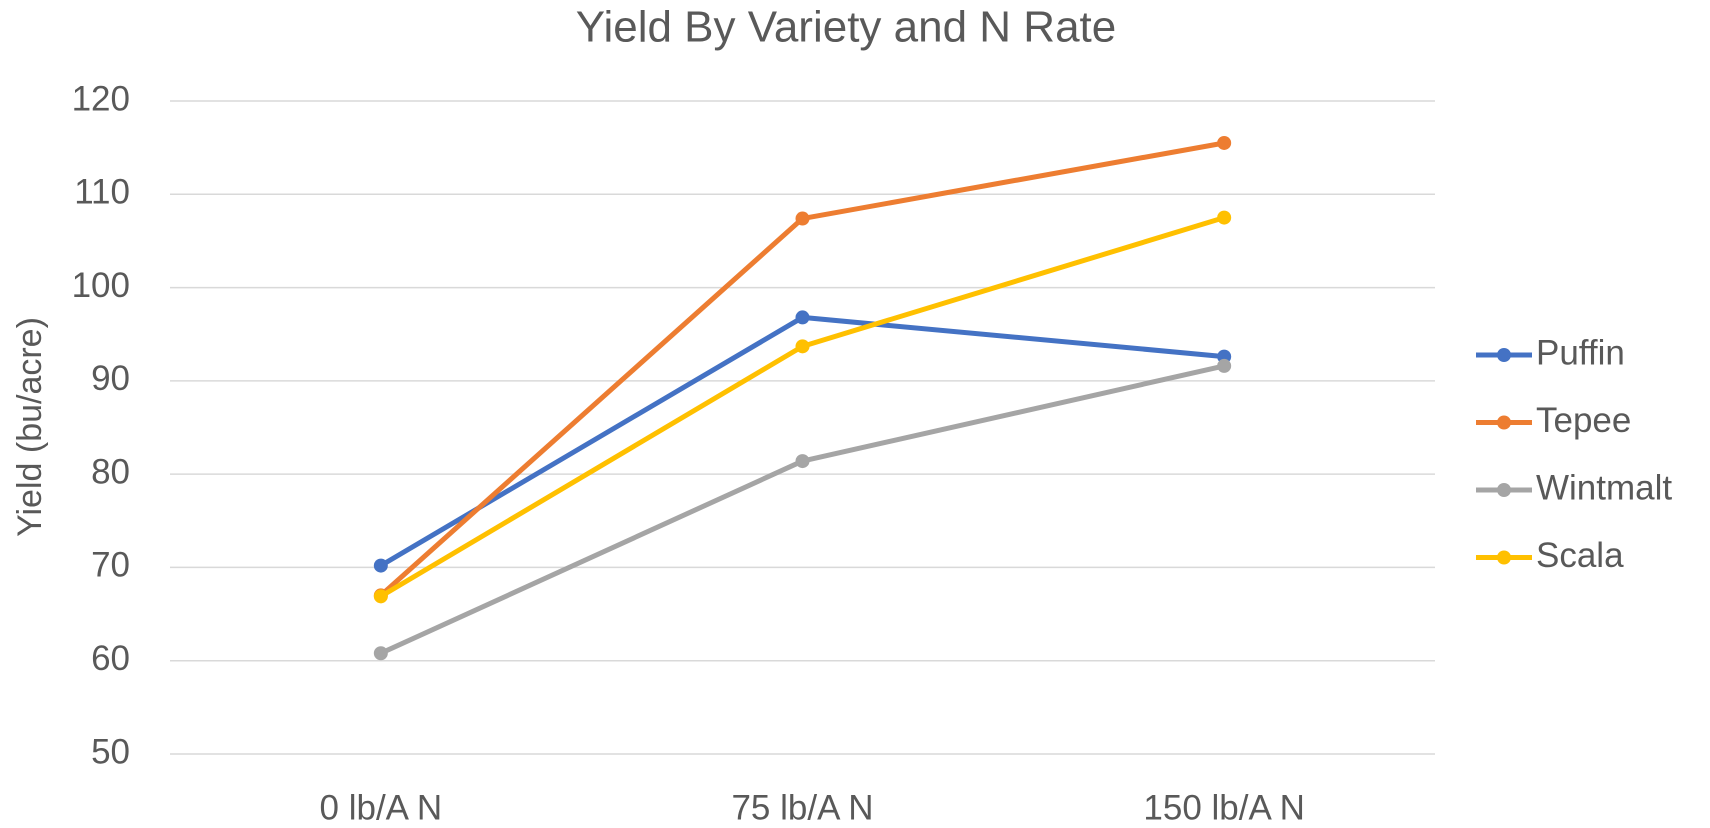 Image resolution: width=1710 pixels, height=828 pixels. What do you see at coordinates (802, 807) in the screenshot?
I see `x-tick-label: 75 lb/A N` at bounding box center [802, 807].